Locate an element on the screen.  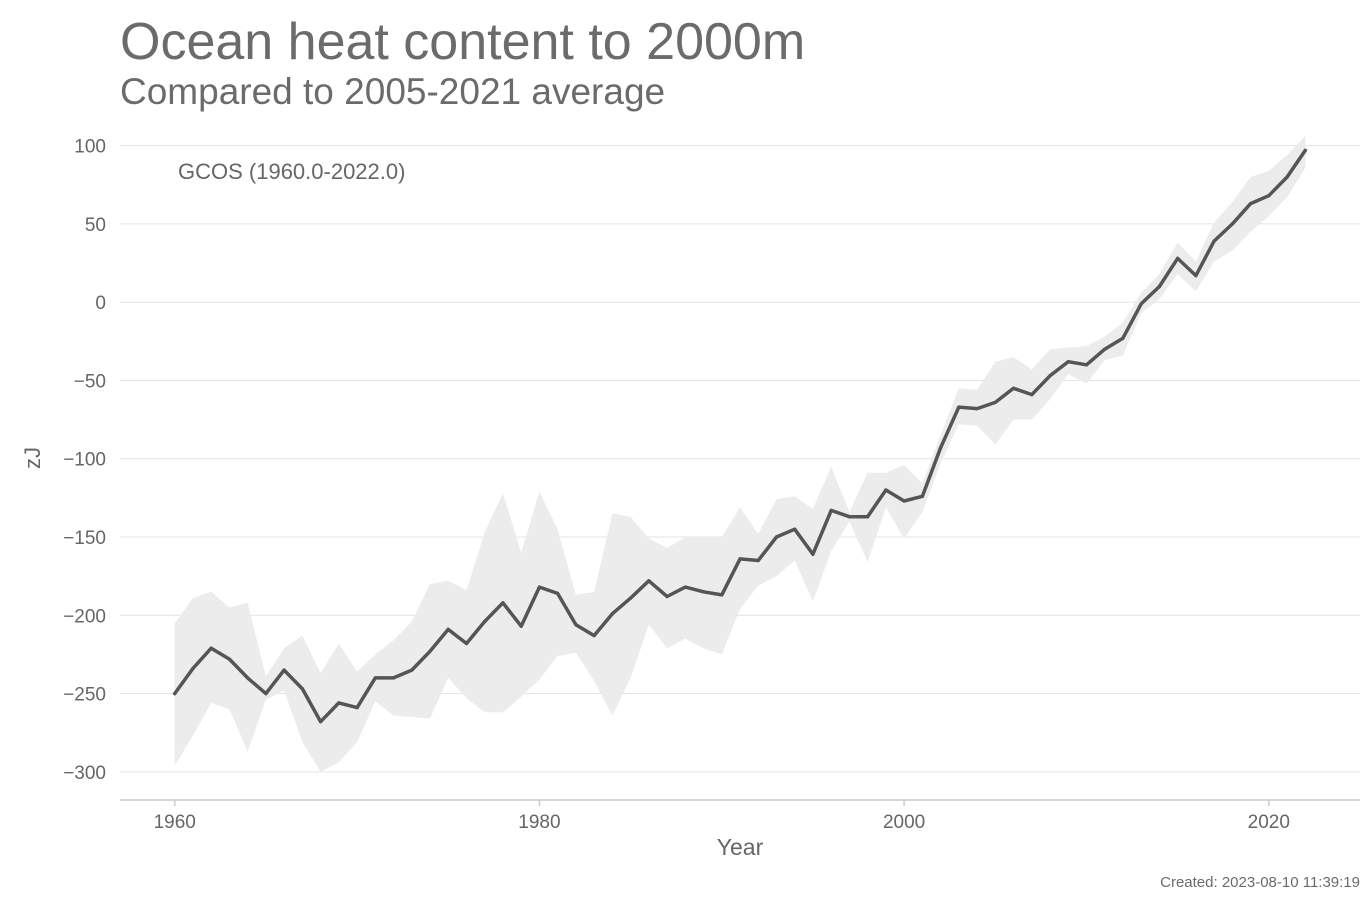
x-tick-label: 1960 is located at coordinates (175, 822).